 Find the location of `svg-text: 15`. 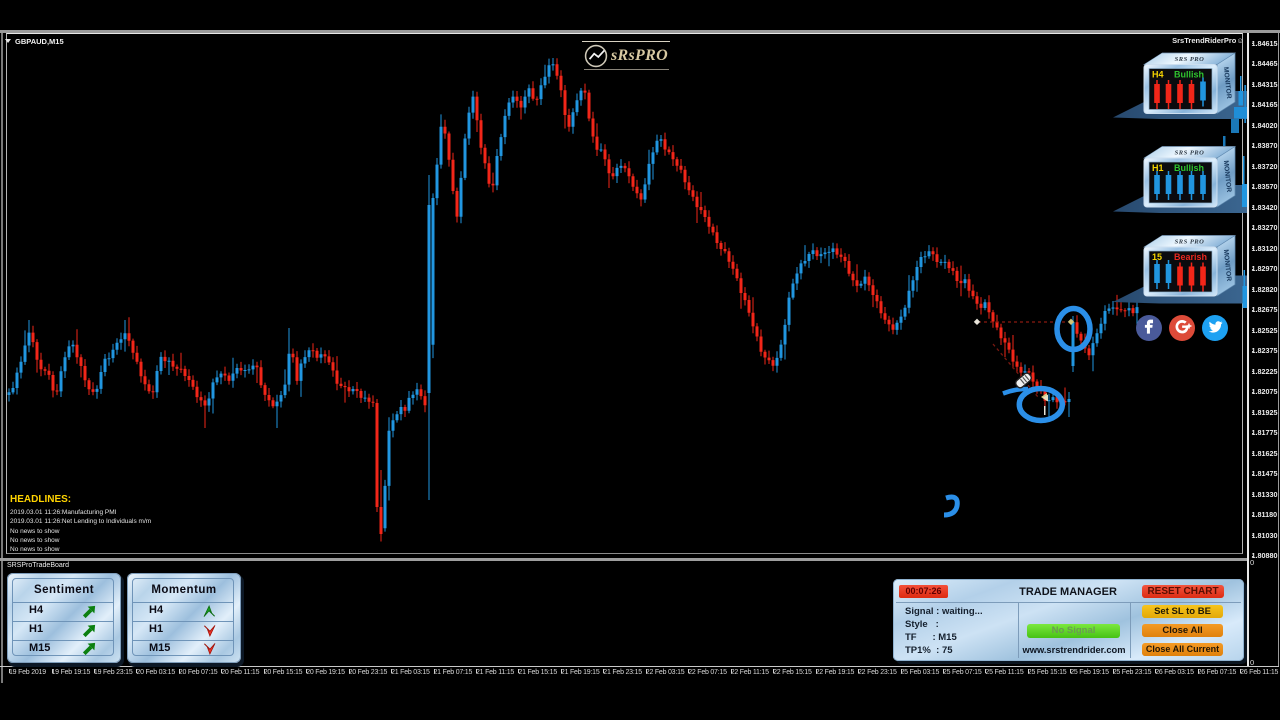

svg-text: 15 is located at coordinates (1157, 257).